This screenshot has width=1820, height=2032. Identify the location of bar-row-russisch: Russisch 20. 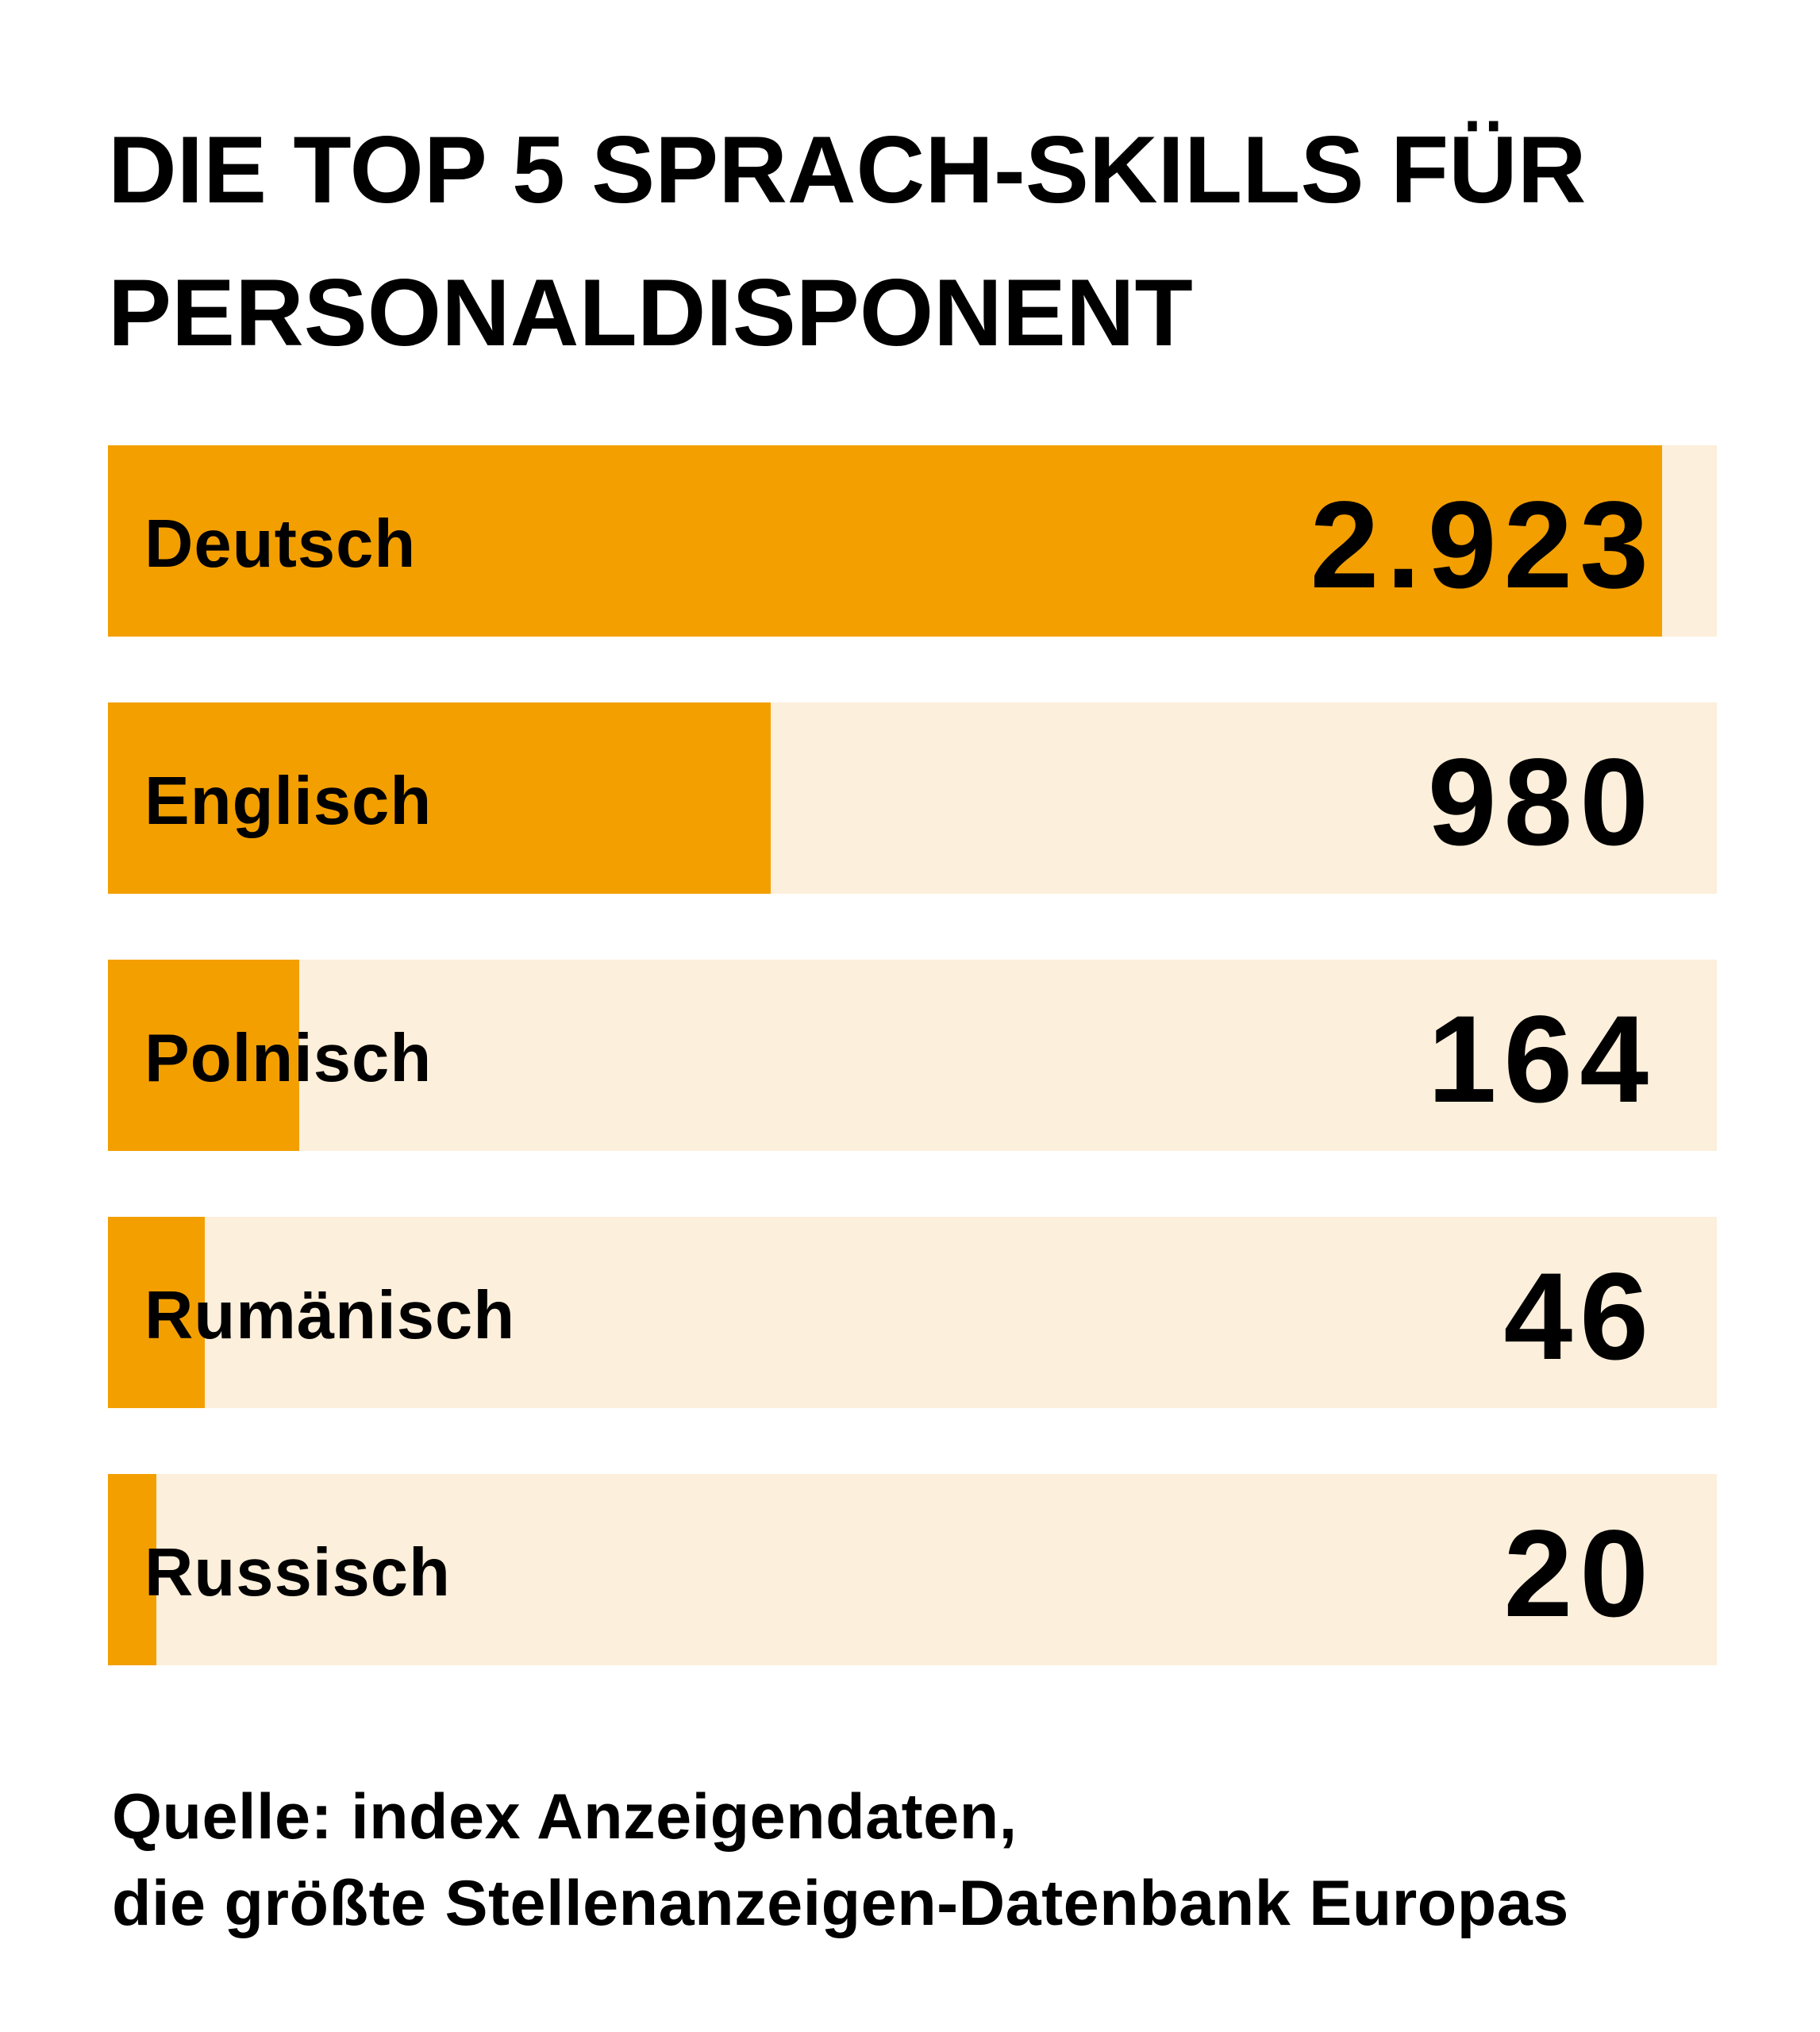
(912, 1569).